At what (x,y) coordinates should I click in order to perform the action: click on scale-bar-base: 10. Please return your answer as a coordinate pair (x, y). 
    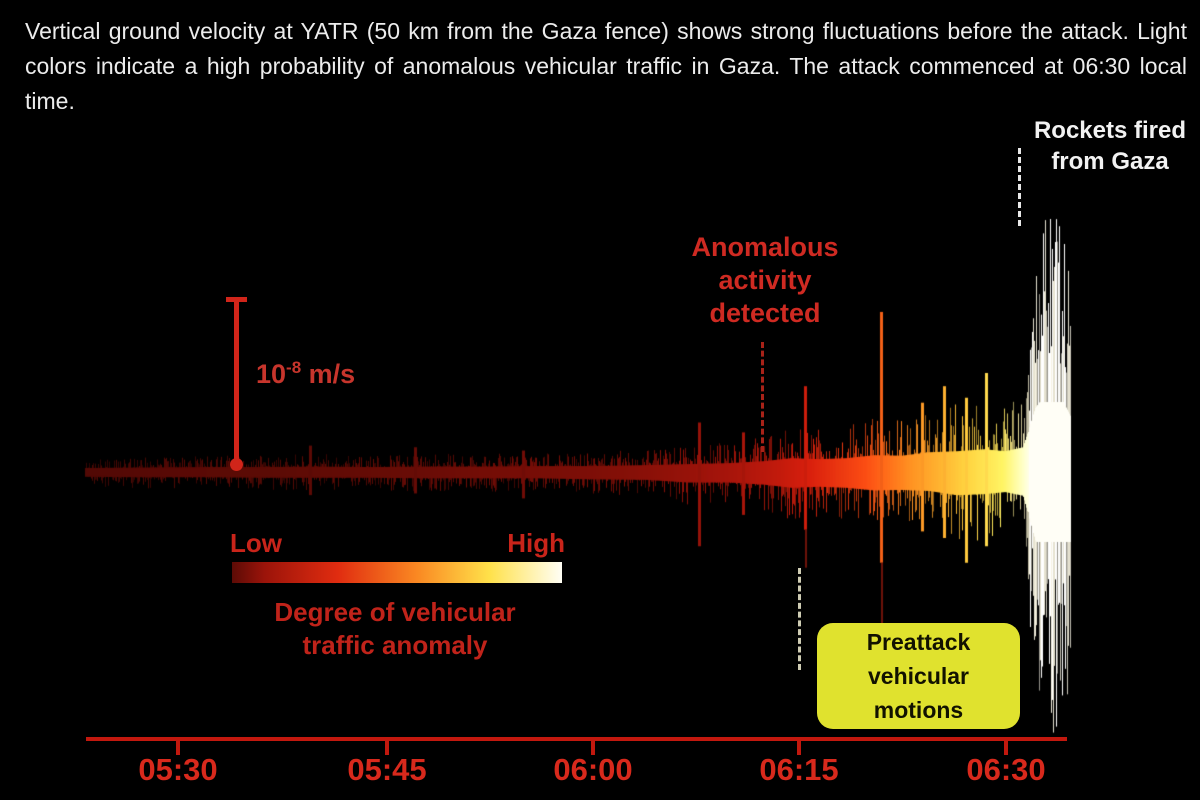
    Looking at the image, I should click on (271, 374).